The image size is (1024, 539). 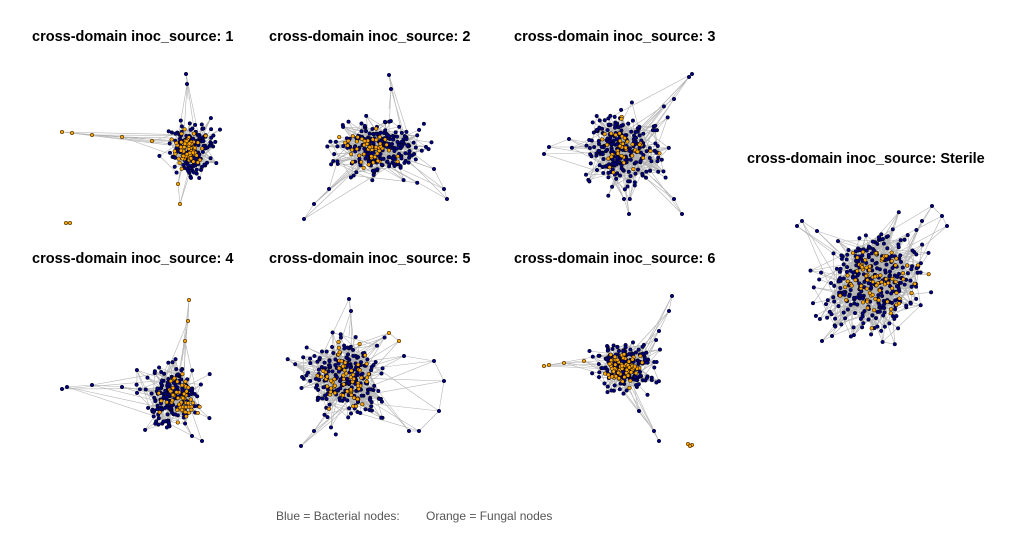 What do you see at coordinates (135, 370) in the screenshot?
I see `network-graph` at bounding box center [135, 370].